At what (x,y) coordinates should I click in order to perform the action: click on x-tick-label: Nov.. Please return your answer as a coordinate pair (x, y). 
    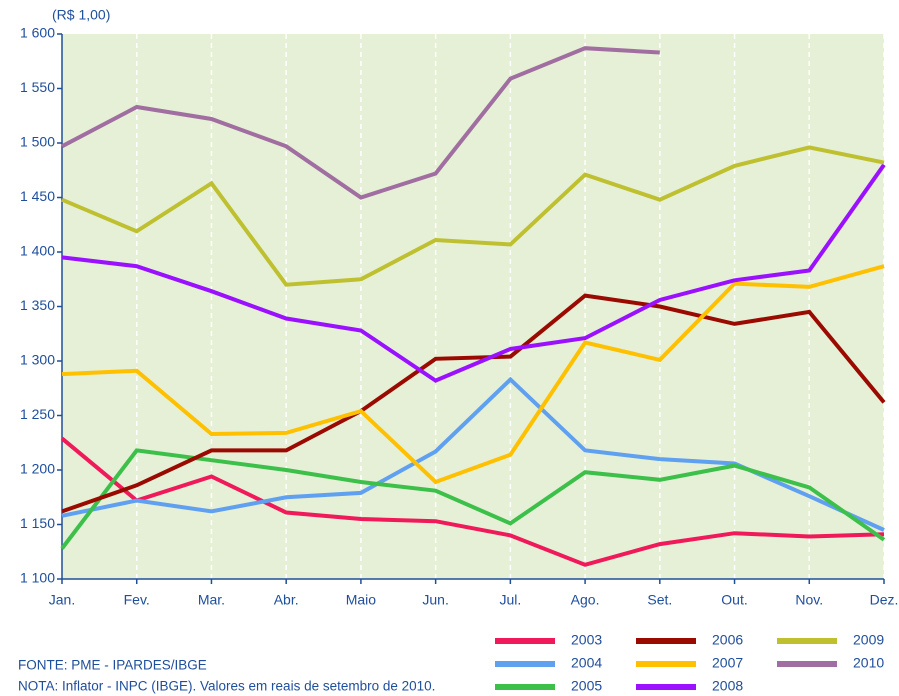
    Looking at the image, I should click on (809, 600).